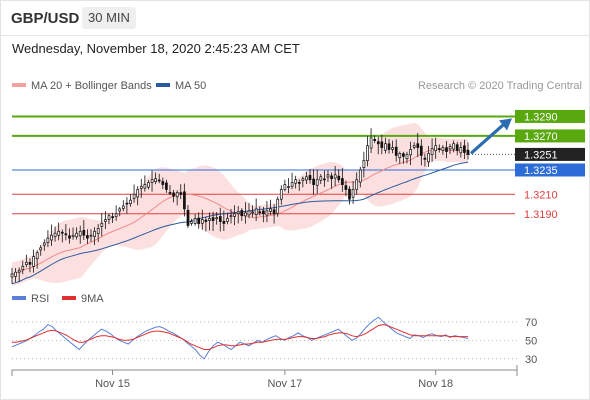  I want to click on legend-ma50-label: MA 50, so click(191, 86).